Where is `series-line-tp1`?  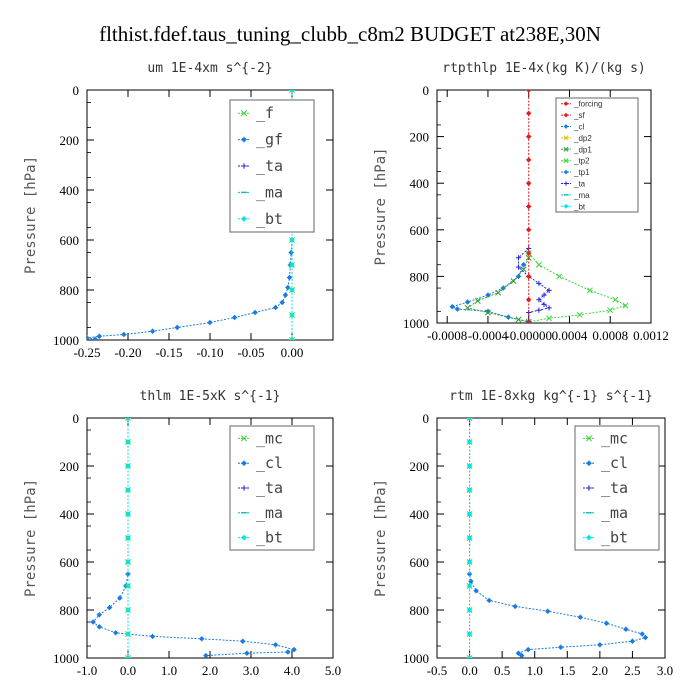 series-line-tp1 is located at coordinates (489, 293).